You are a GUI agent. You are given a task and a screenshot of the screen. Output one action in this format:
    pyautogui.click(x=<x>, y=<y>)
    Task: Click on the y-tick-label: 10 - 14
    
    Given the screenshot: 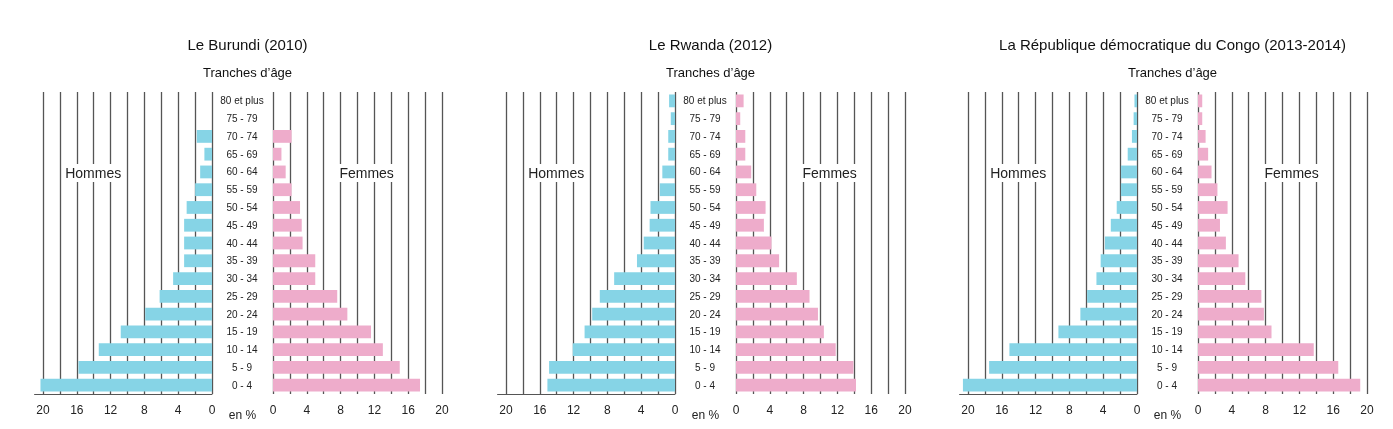 What is the action you would take?
    pyautogui.click(x=242, y=350)
    